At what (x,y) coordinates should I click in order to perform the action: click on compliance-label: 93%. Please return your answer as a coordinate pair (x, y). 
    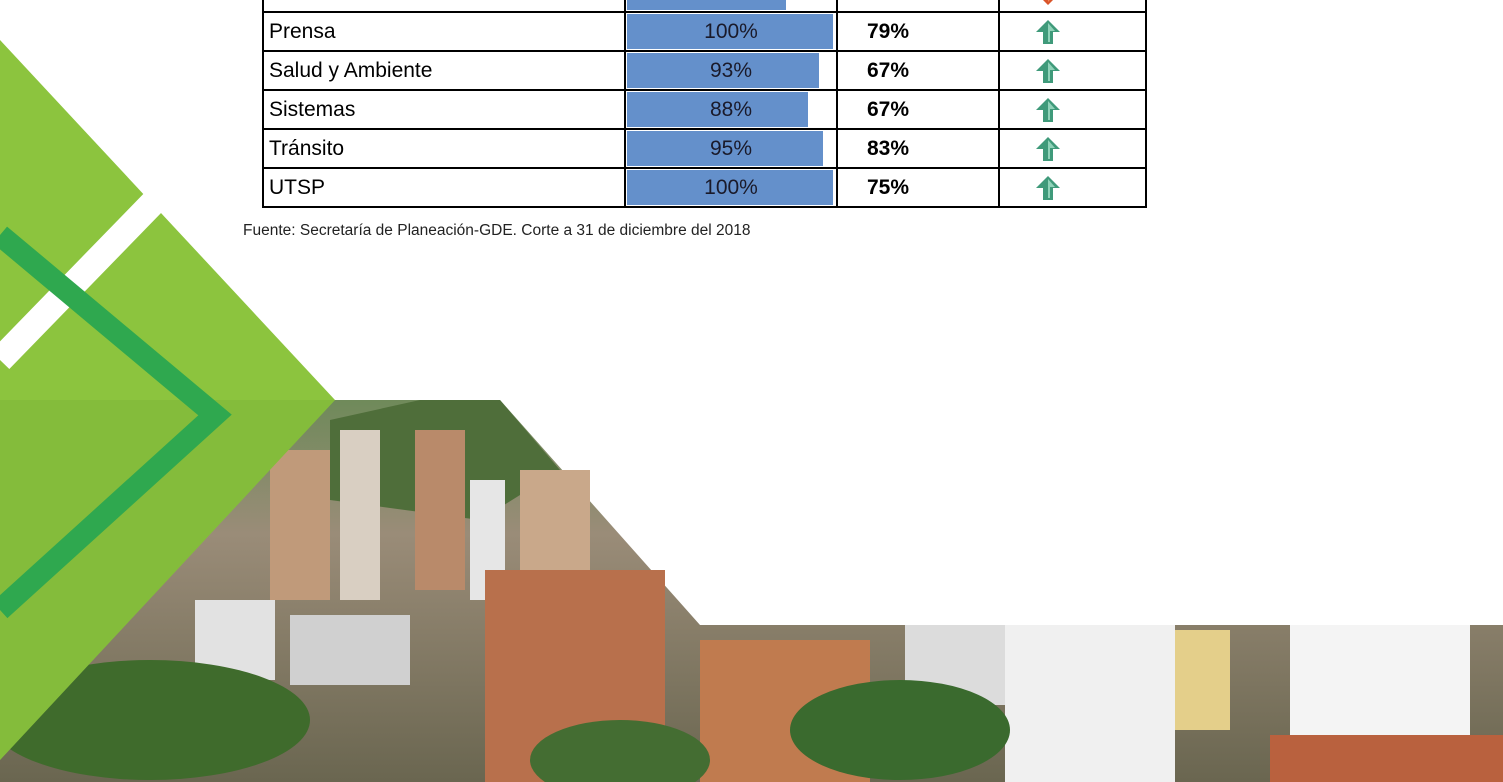
    Looking at the image, I should click on (731, 70).